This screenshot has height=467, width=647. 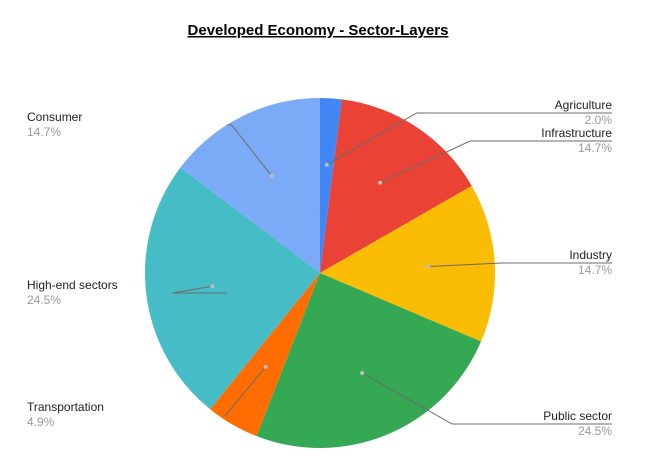 What do you see at coordinates (599, 120) in the screenshot?
I see `slice-value-agriculture: 2.0%` at bounding box center [599, 120].